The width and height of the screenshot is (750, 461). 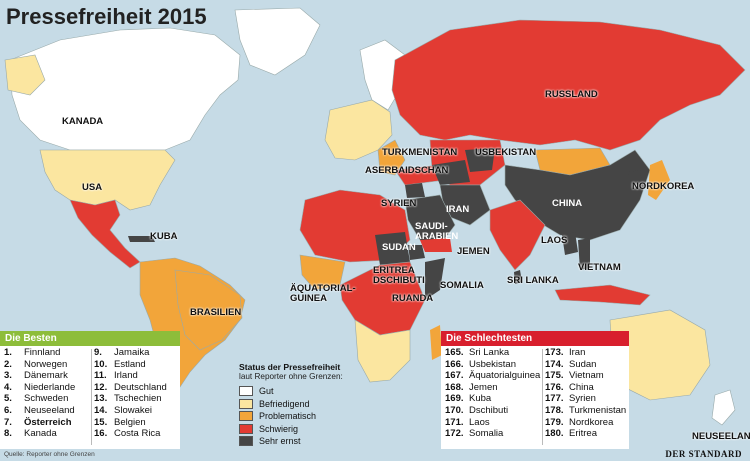 I want to click on rank-country: Norwegen, so click(x=46, y=364).